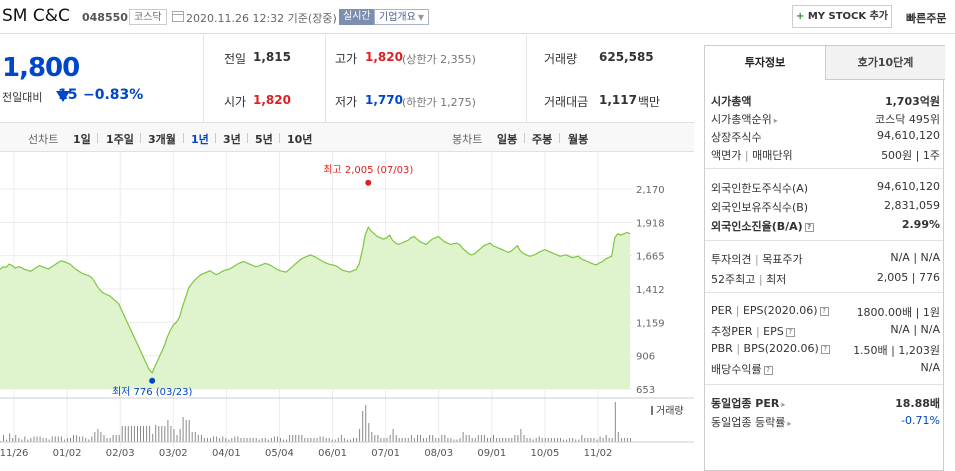 The image size is (955, 471). What do you see at coordinates (559, 138) in the screenshot?
I see `separator` at bounding box center [559, 138].